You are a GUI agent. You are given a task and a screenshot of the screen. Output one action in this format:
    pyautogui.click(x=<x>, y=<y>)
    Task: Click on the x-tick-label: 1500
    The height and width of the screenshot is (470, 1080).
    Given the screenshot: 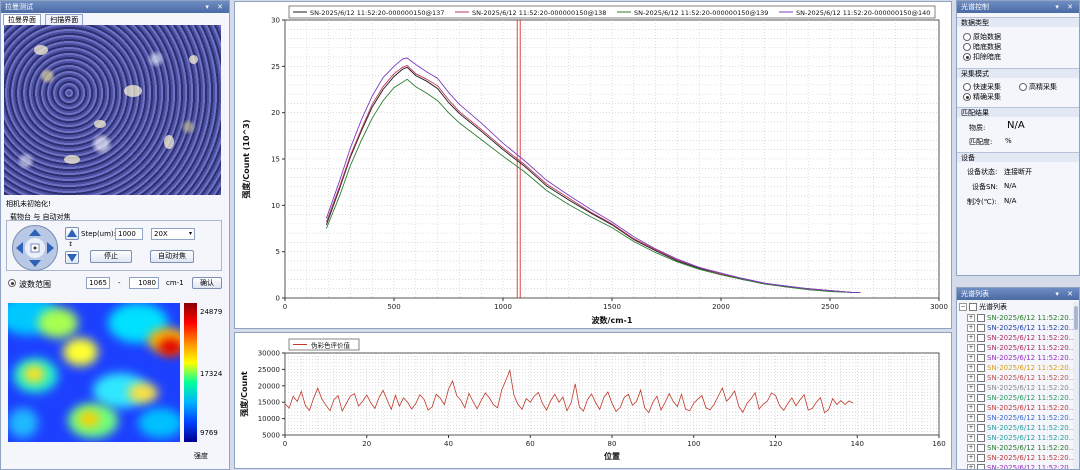 What is the action you would take?
    pyautogui.click(x=612, y=307)
    